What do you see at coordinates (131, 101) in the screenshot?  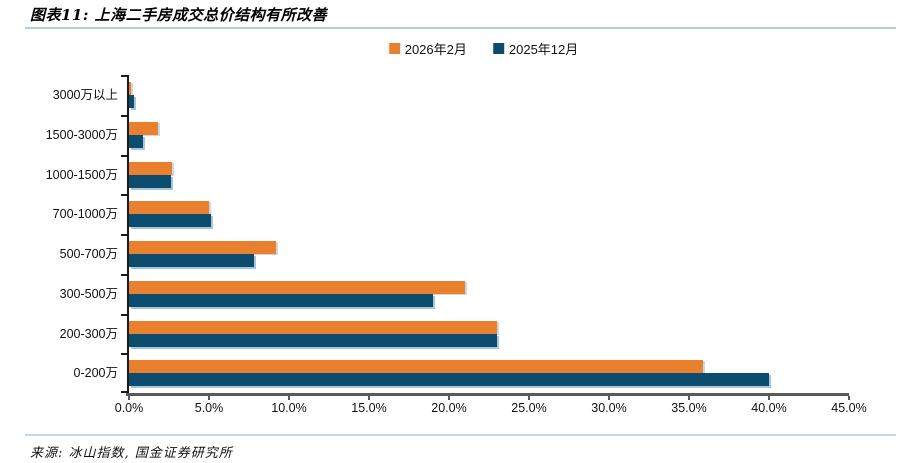 I see `bar-2025年12月-3000万以上` at bounding box center [131, 101].